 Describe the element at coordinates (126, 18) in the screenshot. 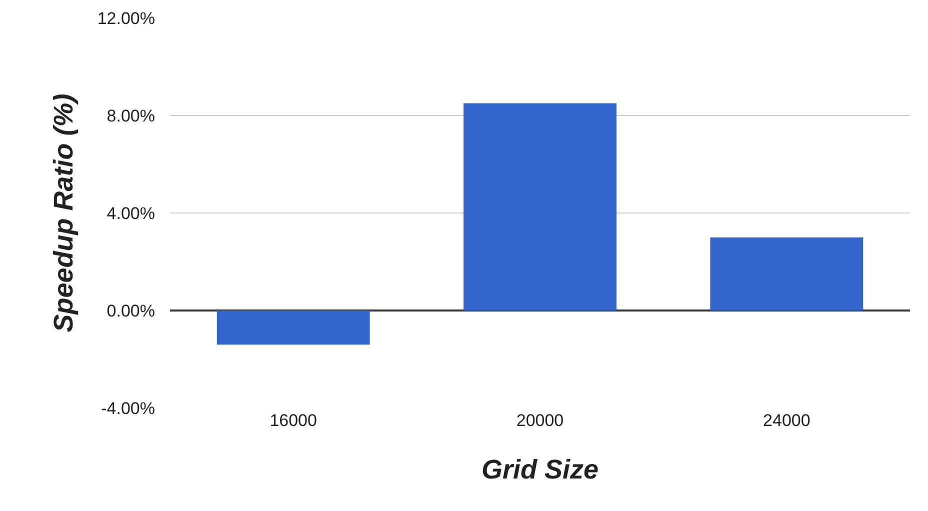

I see `y-tick-label: 12.00%` at that location.